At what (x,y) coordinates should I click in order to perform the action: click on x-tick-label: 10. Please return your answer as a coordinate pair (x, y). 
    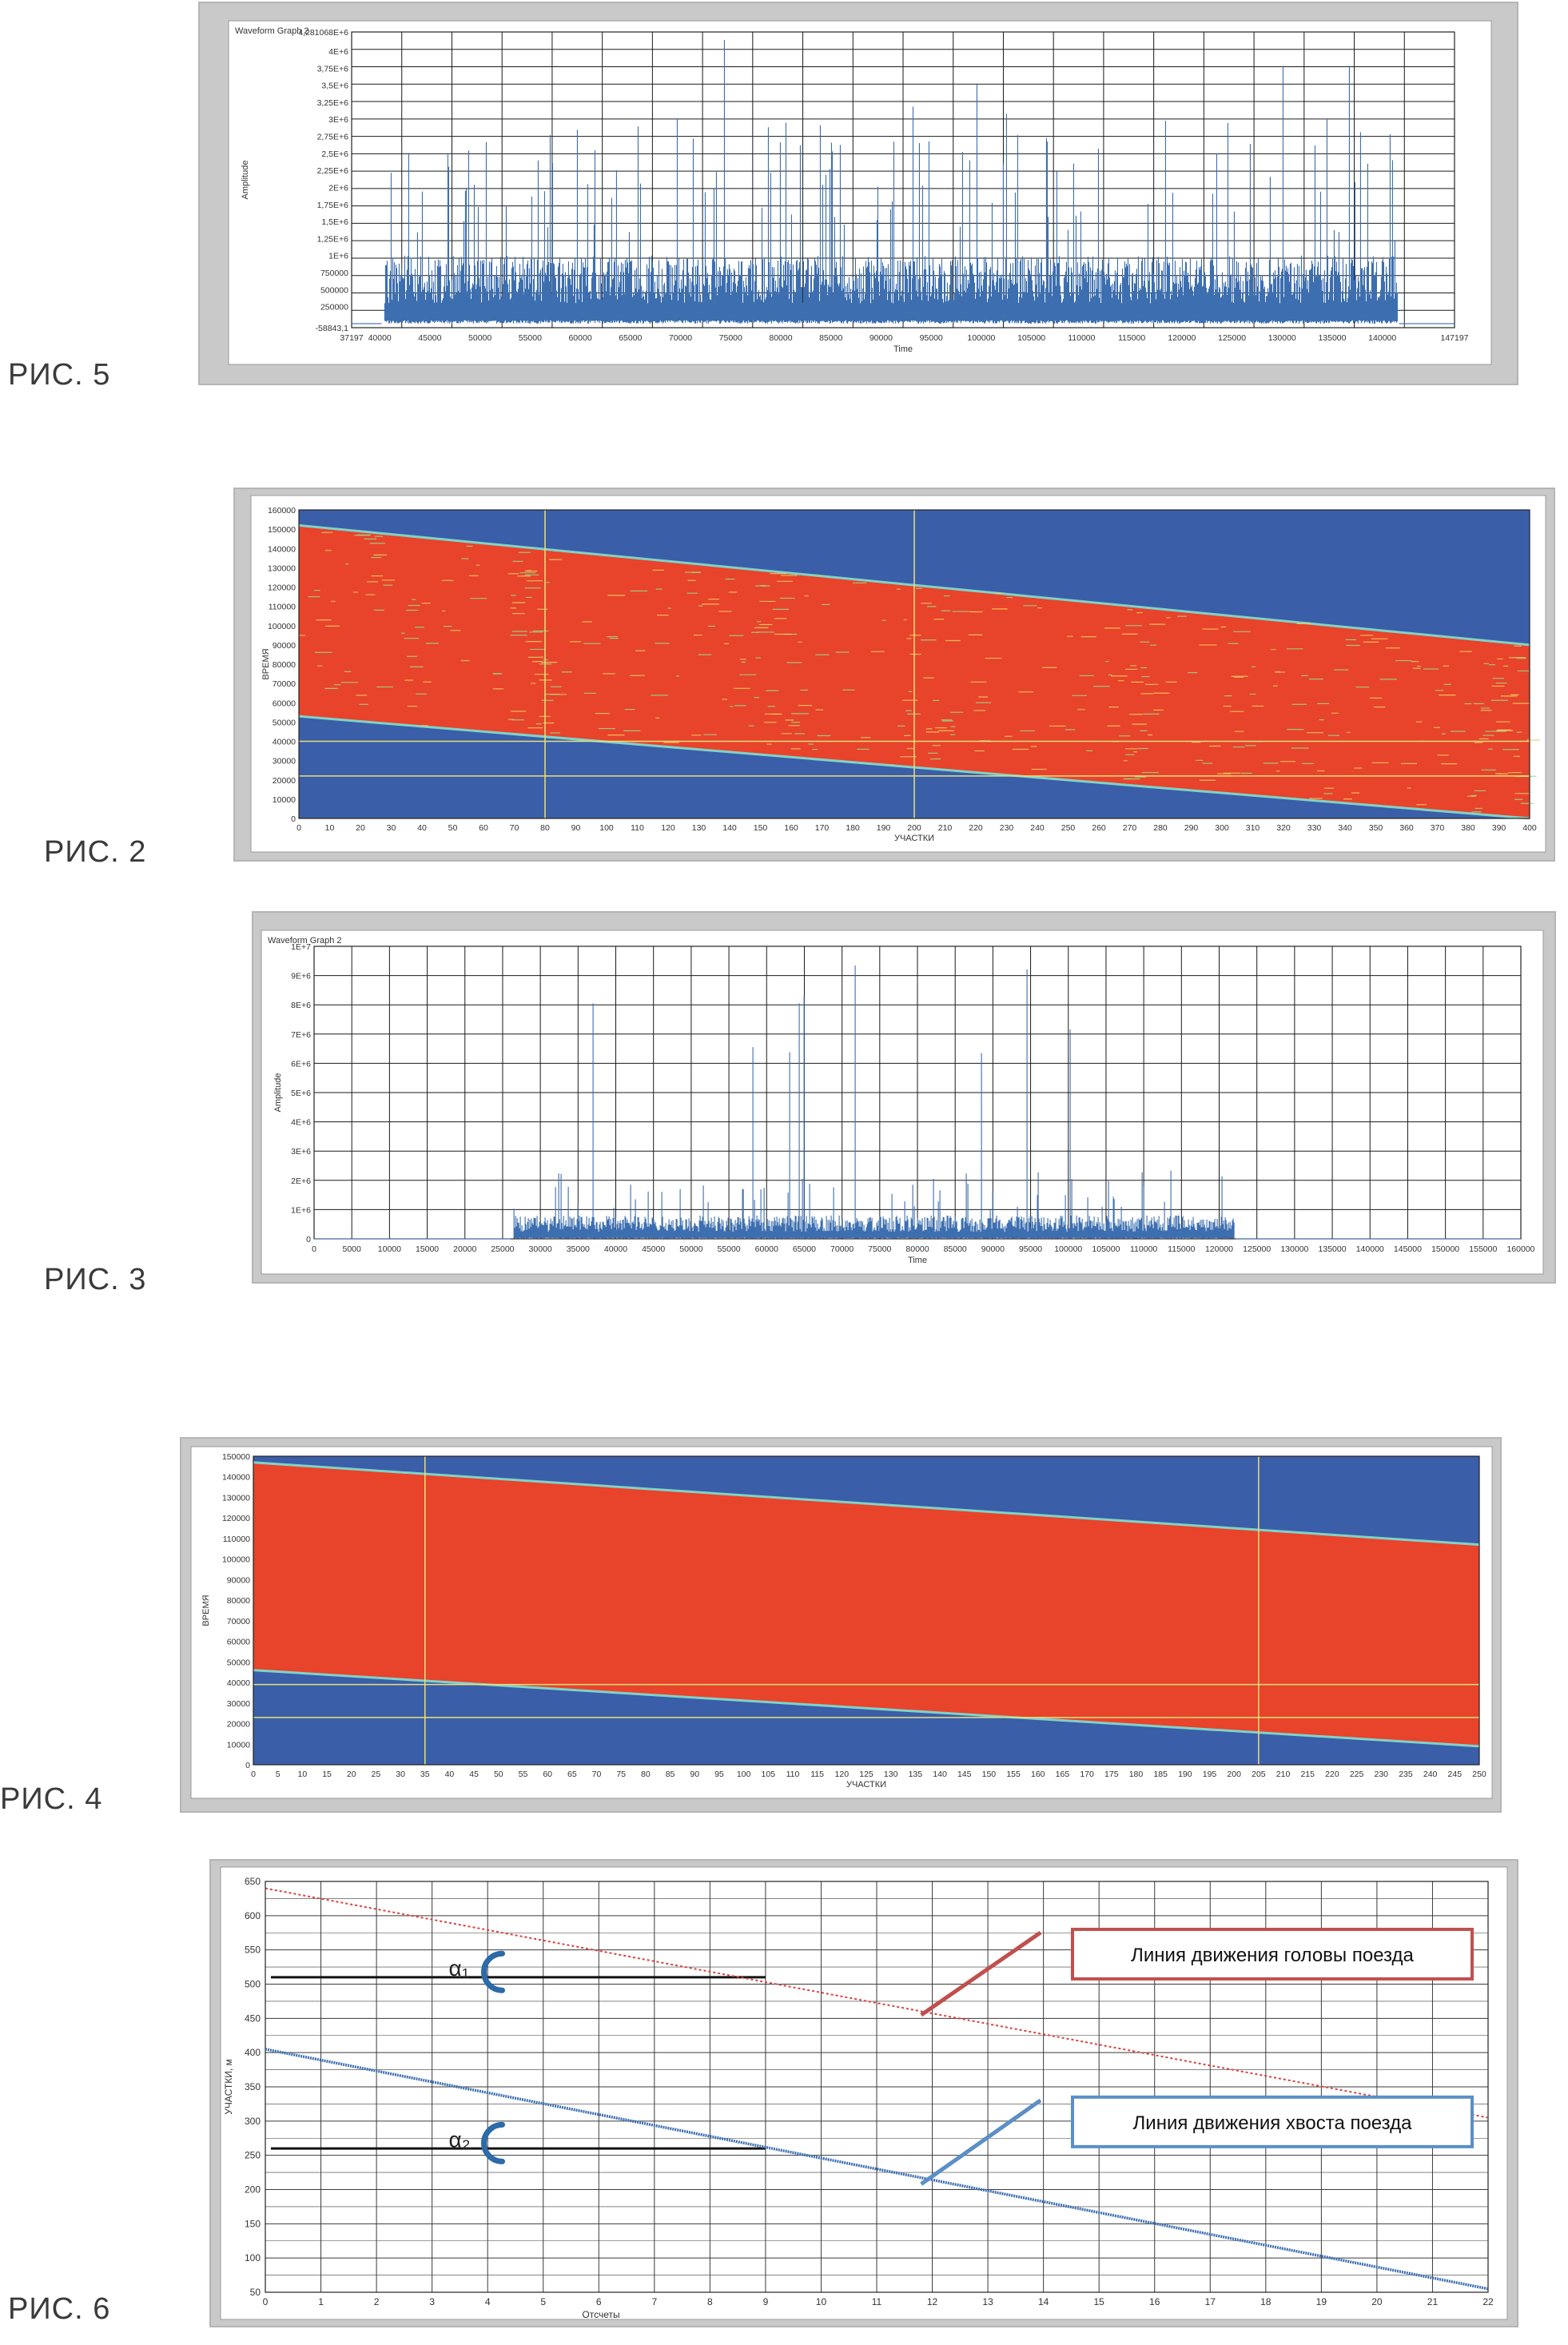
    Looking at the image, I should click on (821, 2301).